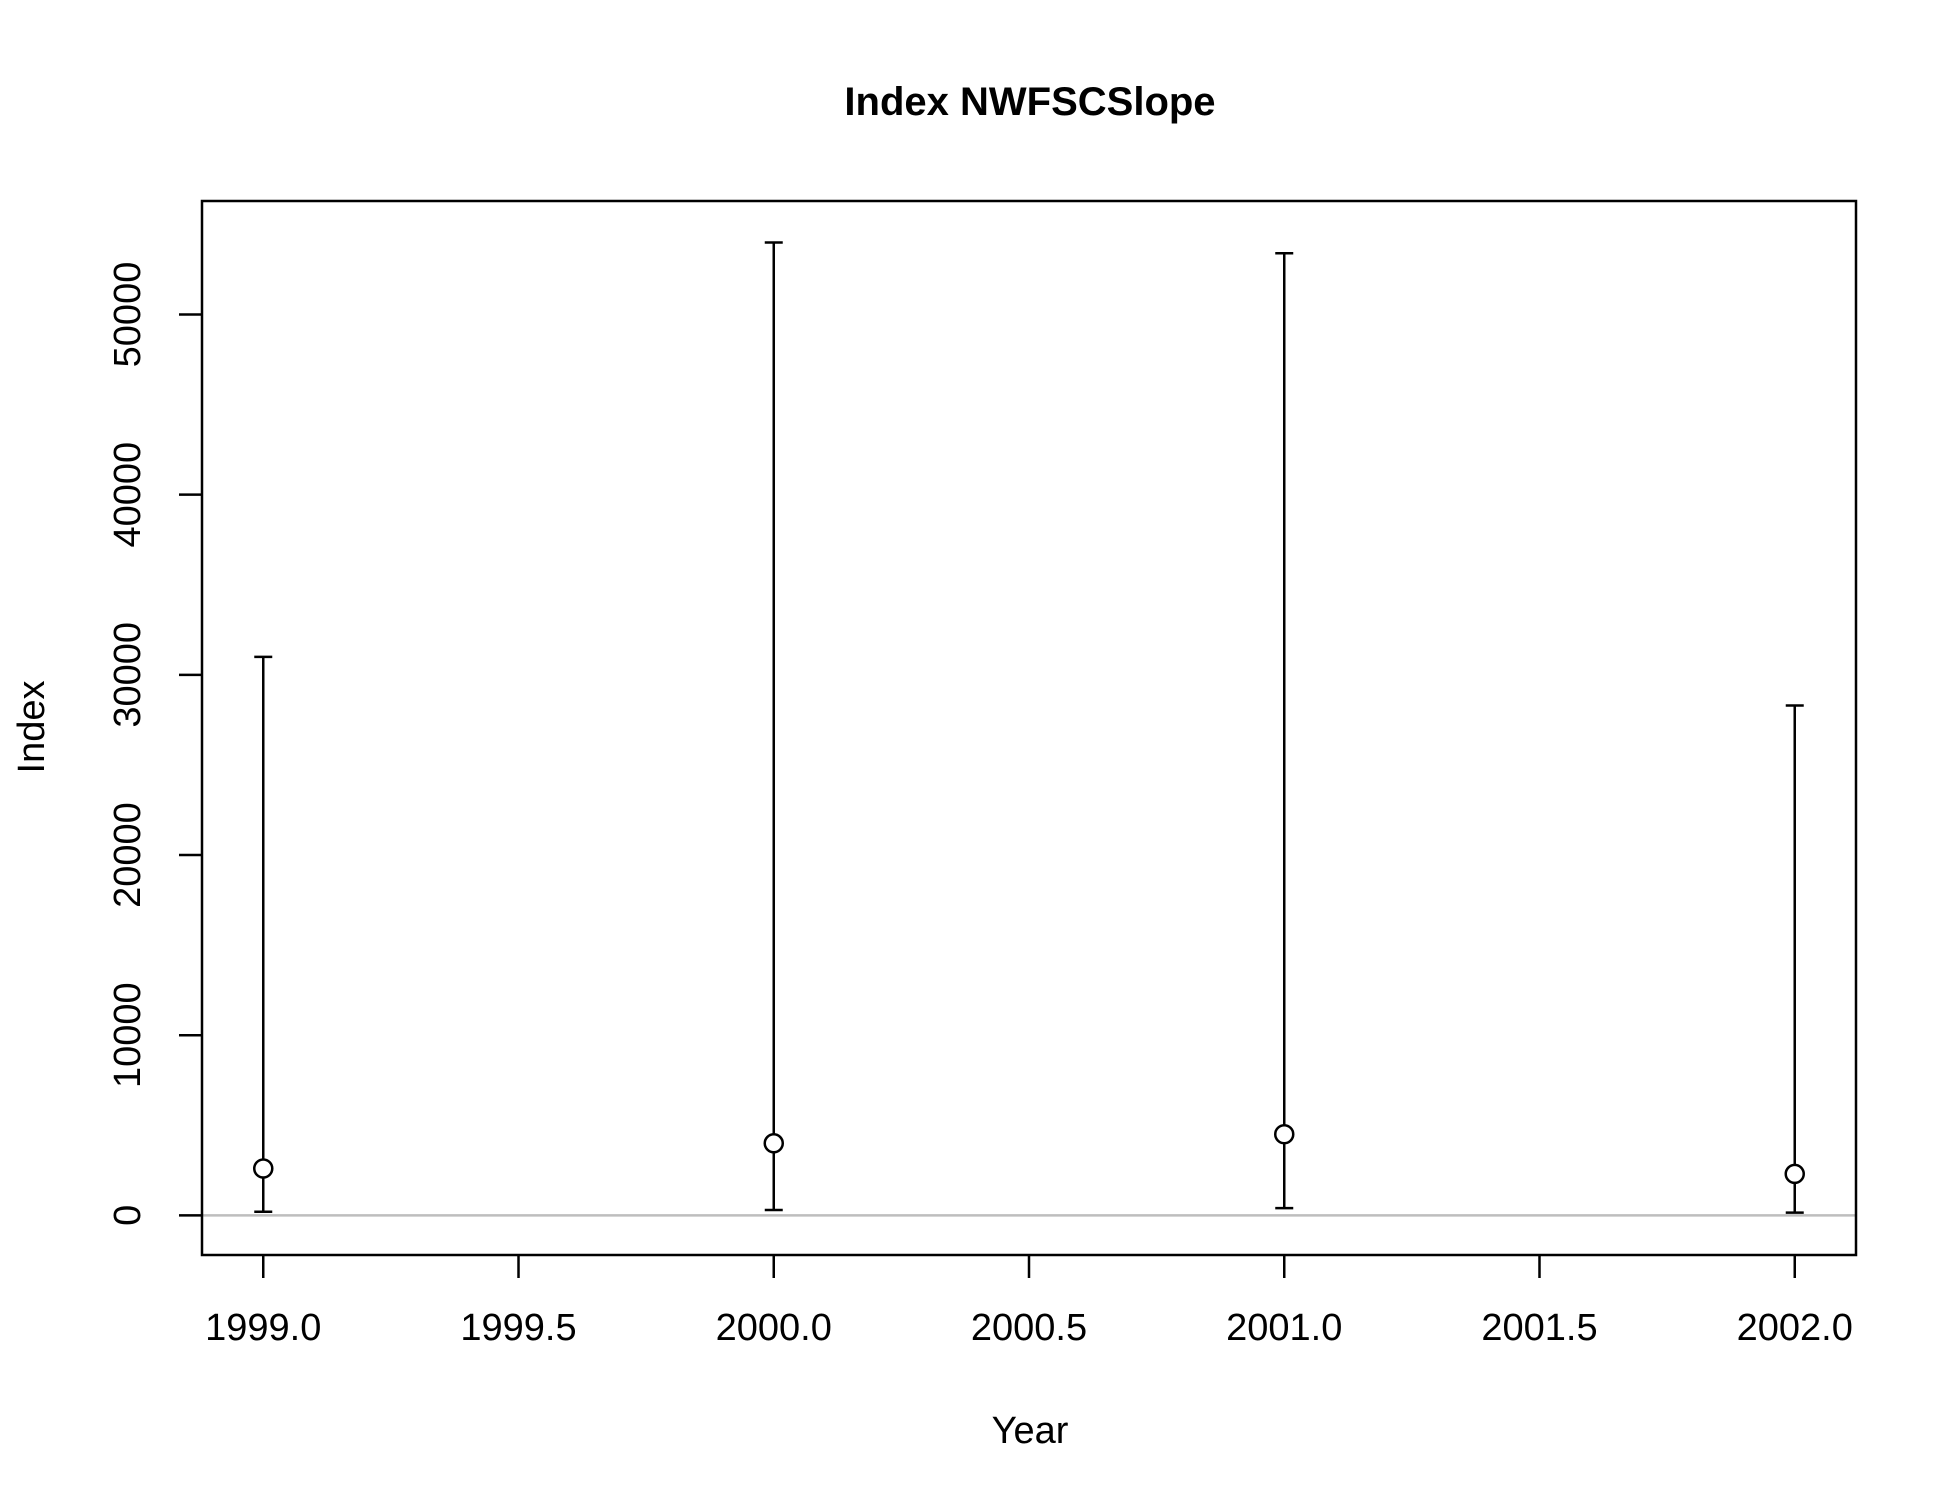 The height and width of the screenshot is (1500, 1950). I want to click on x-tick-label: 2000.0, so click(774, 1328).